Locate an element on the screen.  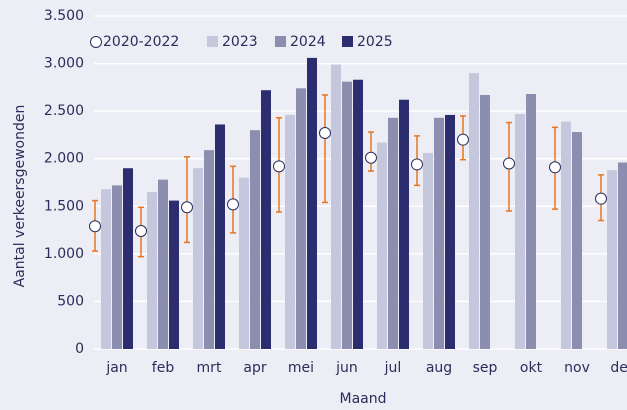
x-axis-label: Maand is located at coordinates (363, 399).